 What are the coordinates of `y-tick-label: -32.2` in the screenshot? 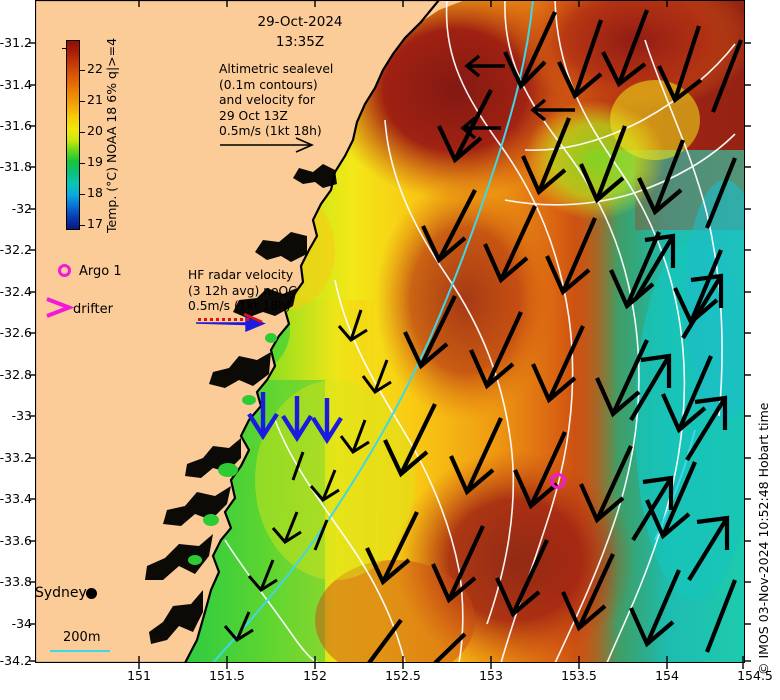 It's located at (16, 249).